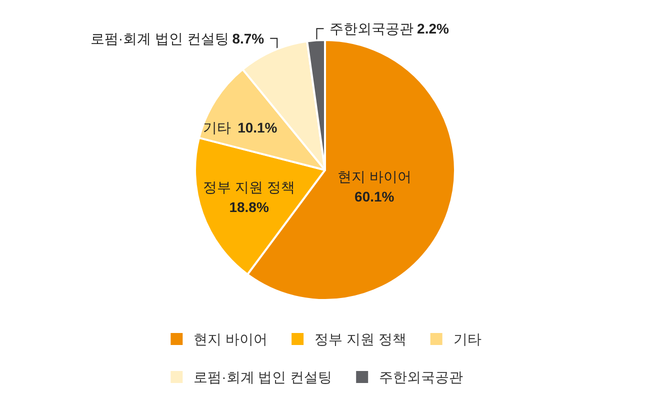  I want to click on slice-label: 현지 바이어, so click(374, 176).